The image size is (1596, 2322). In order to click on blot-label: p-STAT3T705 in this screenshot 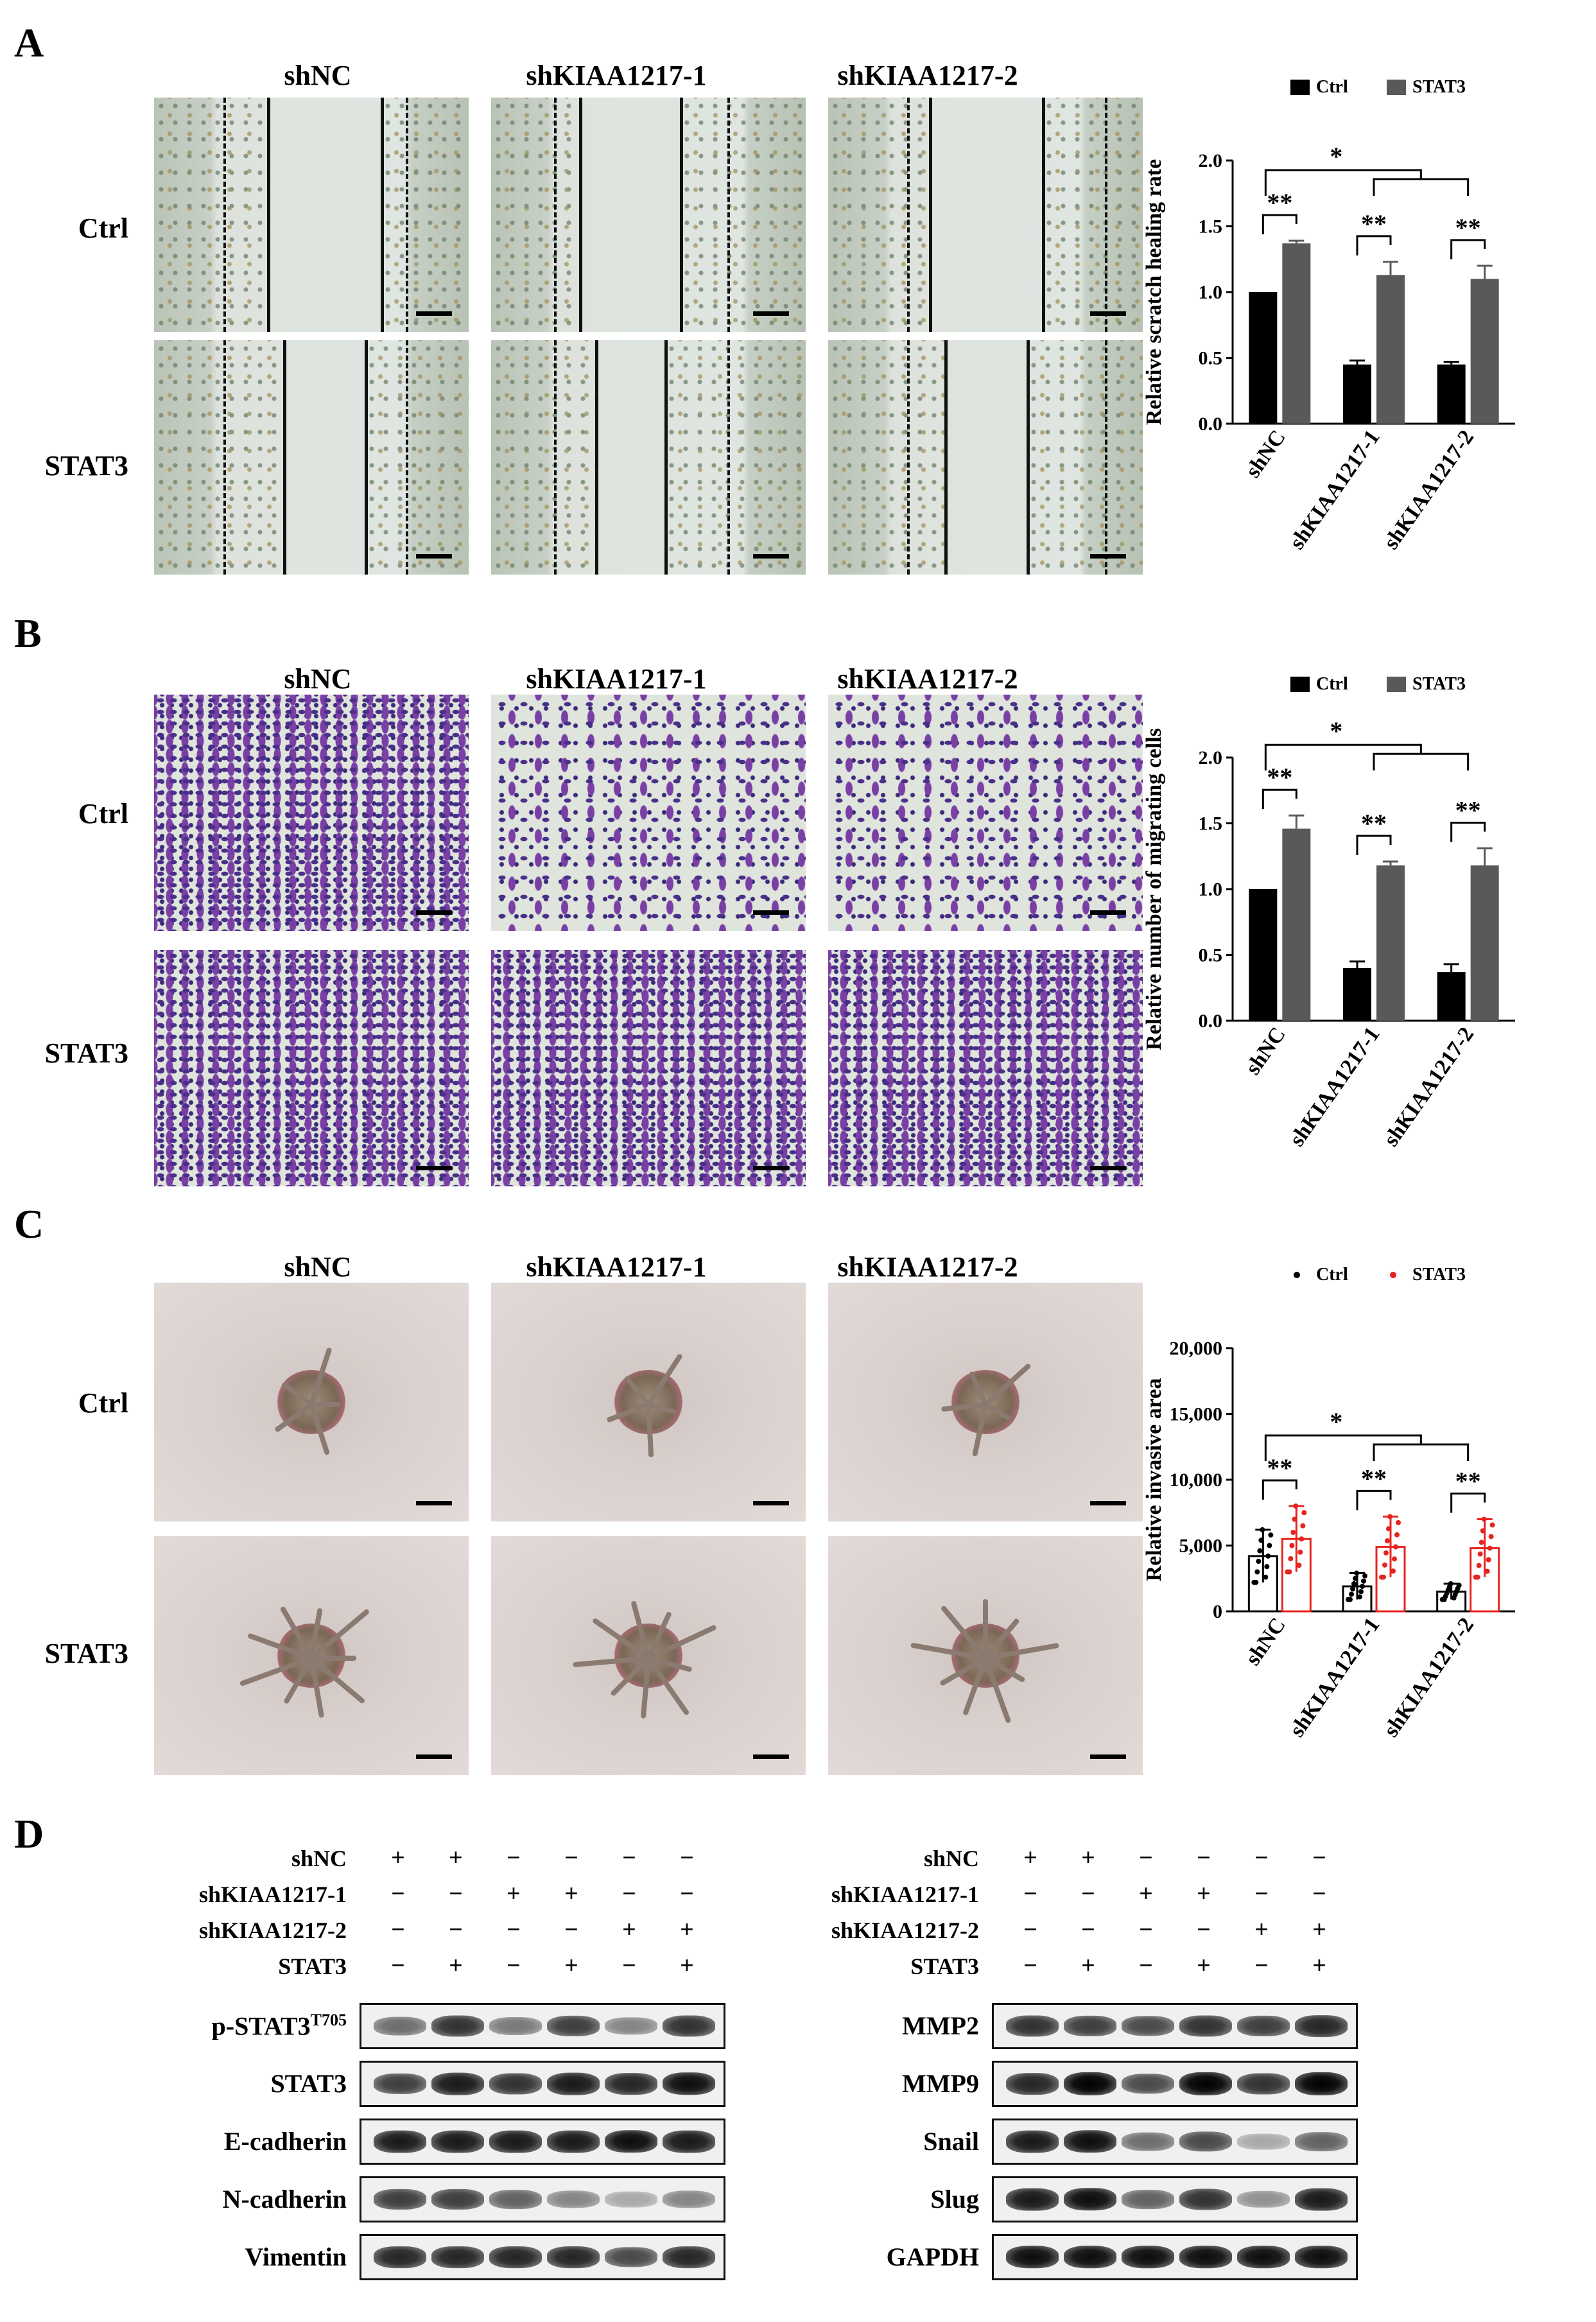, I will do `click(279, 2026)`.